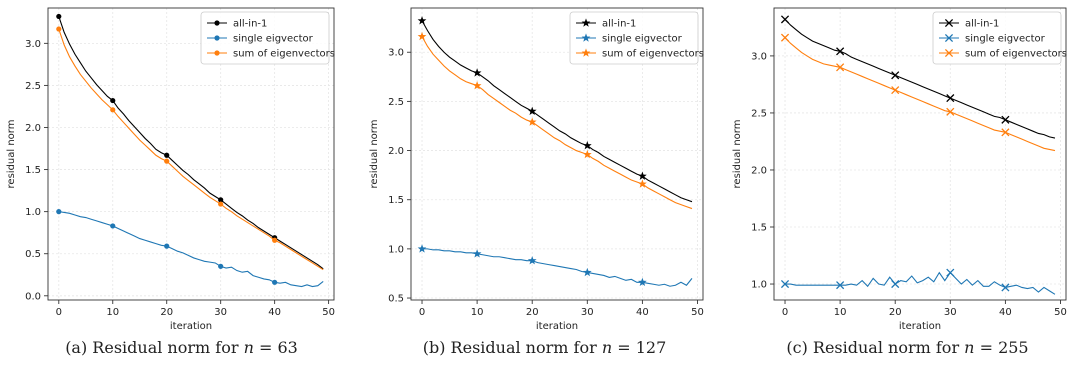  Describe the element at coordinates (512, 347) in the screenshot. I see `caption-b-prefix: (b) Residual norm for` at that location.